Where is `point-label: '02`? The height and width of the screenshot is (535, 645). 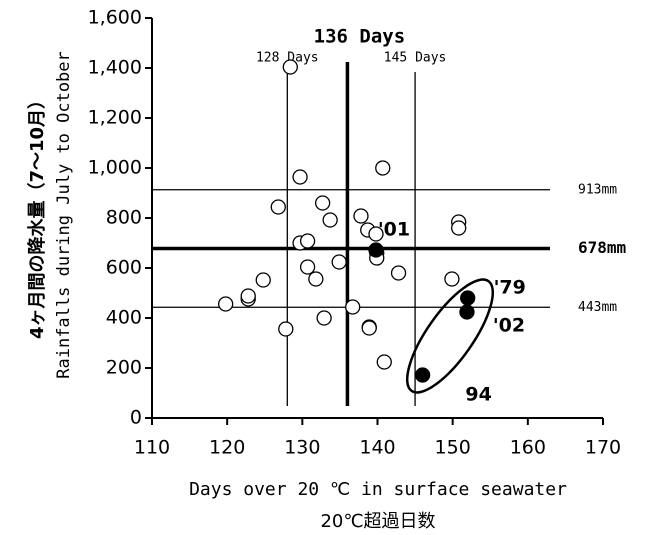
point-label: '02 is located at coordinates (509, 326).